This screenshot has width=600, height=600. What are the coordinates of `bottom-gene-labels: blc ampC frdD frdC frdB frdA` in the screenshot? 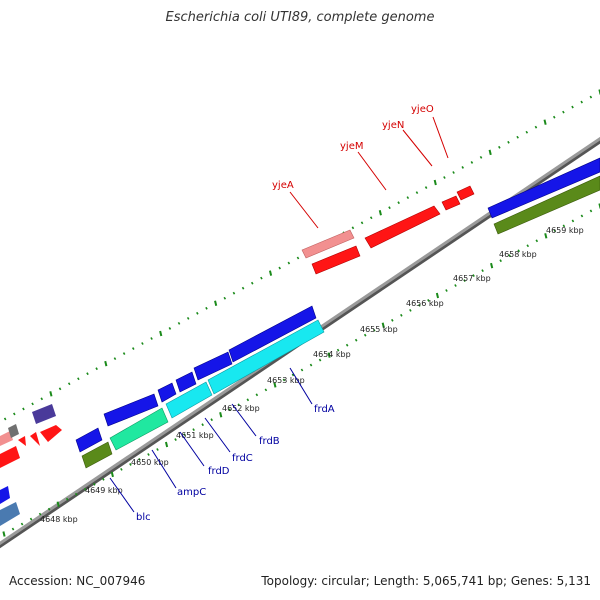 It's located at (235, 463).